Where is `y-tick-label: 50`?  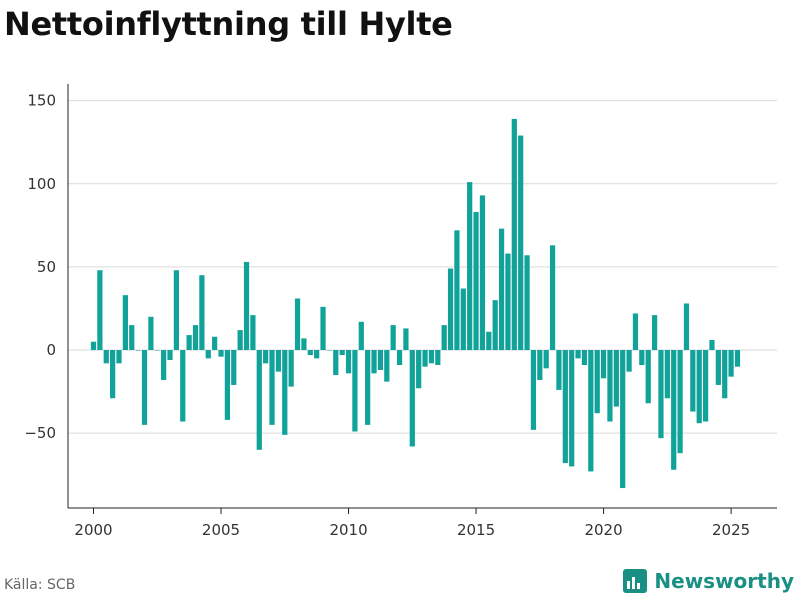 y-tick-label: 50 is located at coordinates (46, 267).